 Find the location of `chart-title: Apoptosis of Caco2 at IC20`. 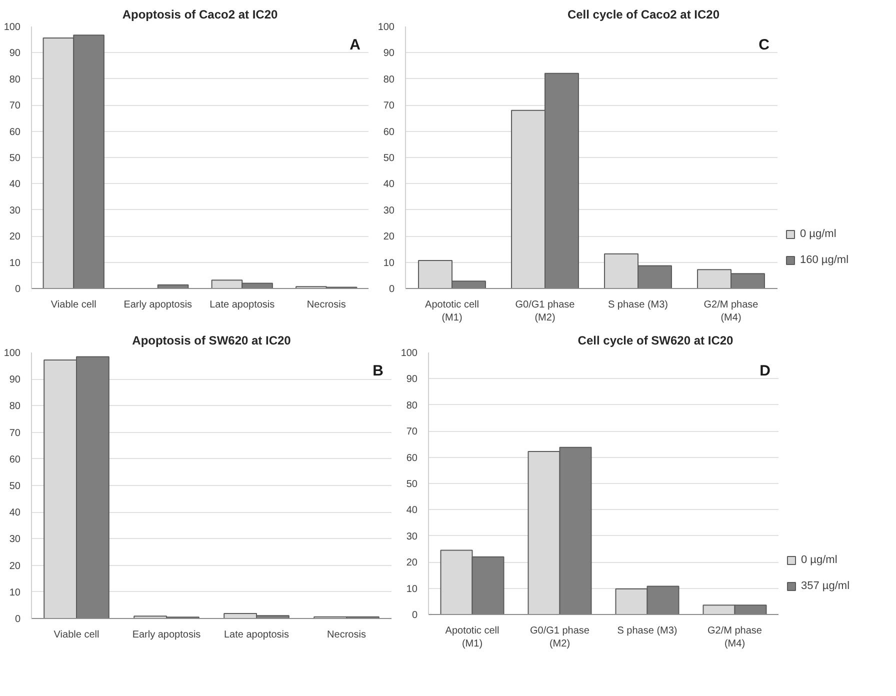

chart-title: Apoptosis of Caco2 at IC20 is located at coordinates (200, 15).